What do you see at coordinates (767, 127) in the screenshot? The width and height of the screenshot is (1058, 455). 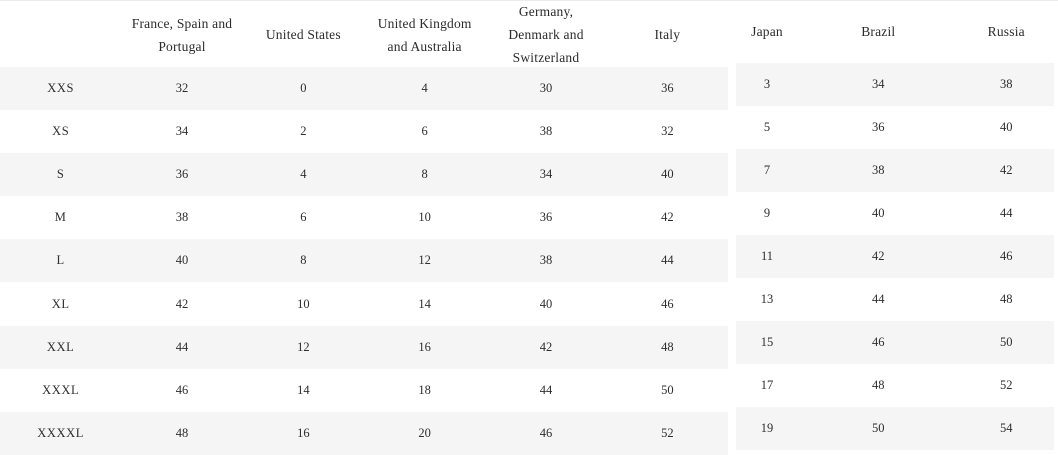 I see `value-cell: 5` at bounding box center [767, 127].